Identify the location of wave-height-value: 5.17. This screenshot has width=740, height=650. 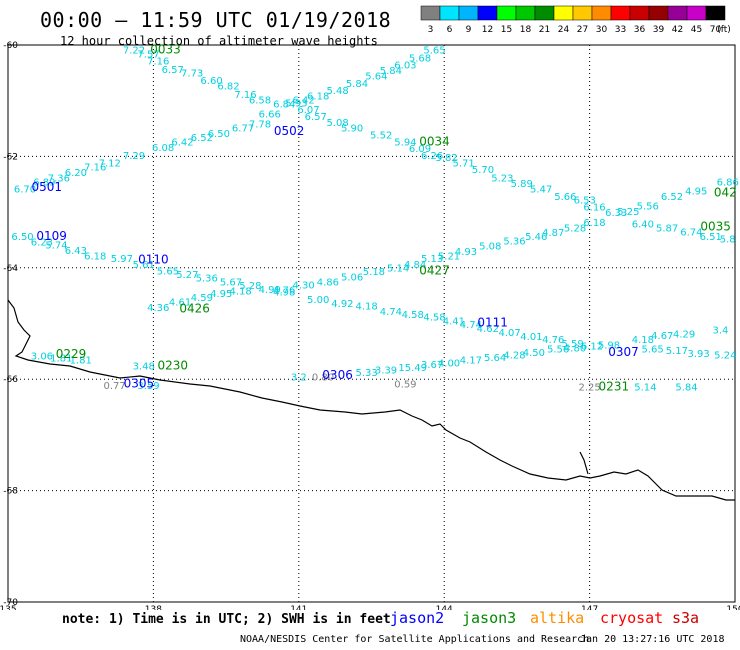
(677, 351).